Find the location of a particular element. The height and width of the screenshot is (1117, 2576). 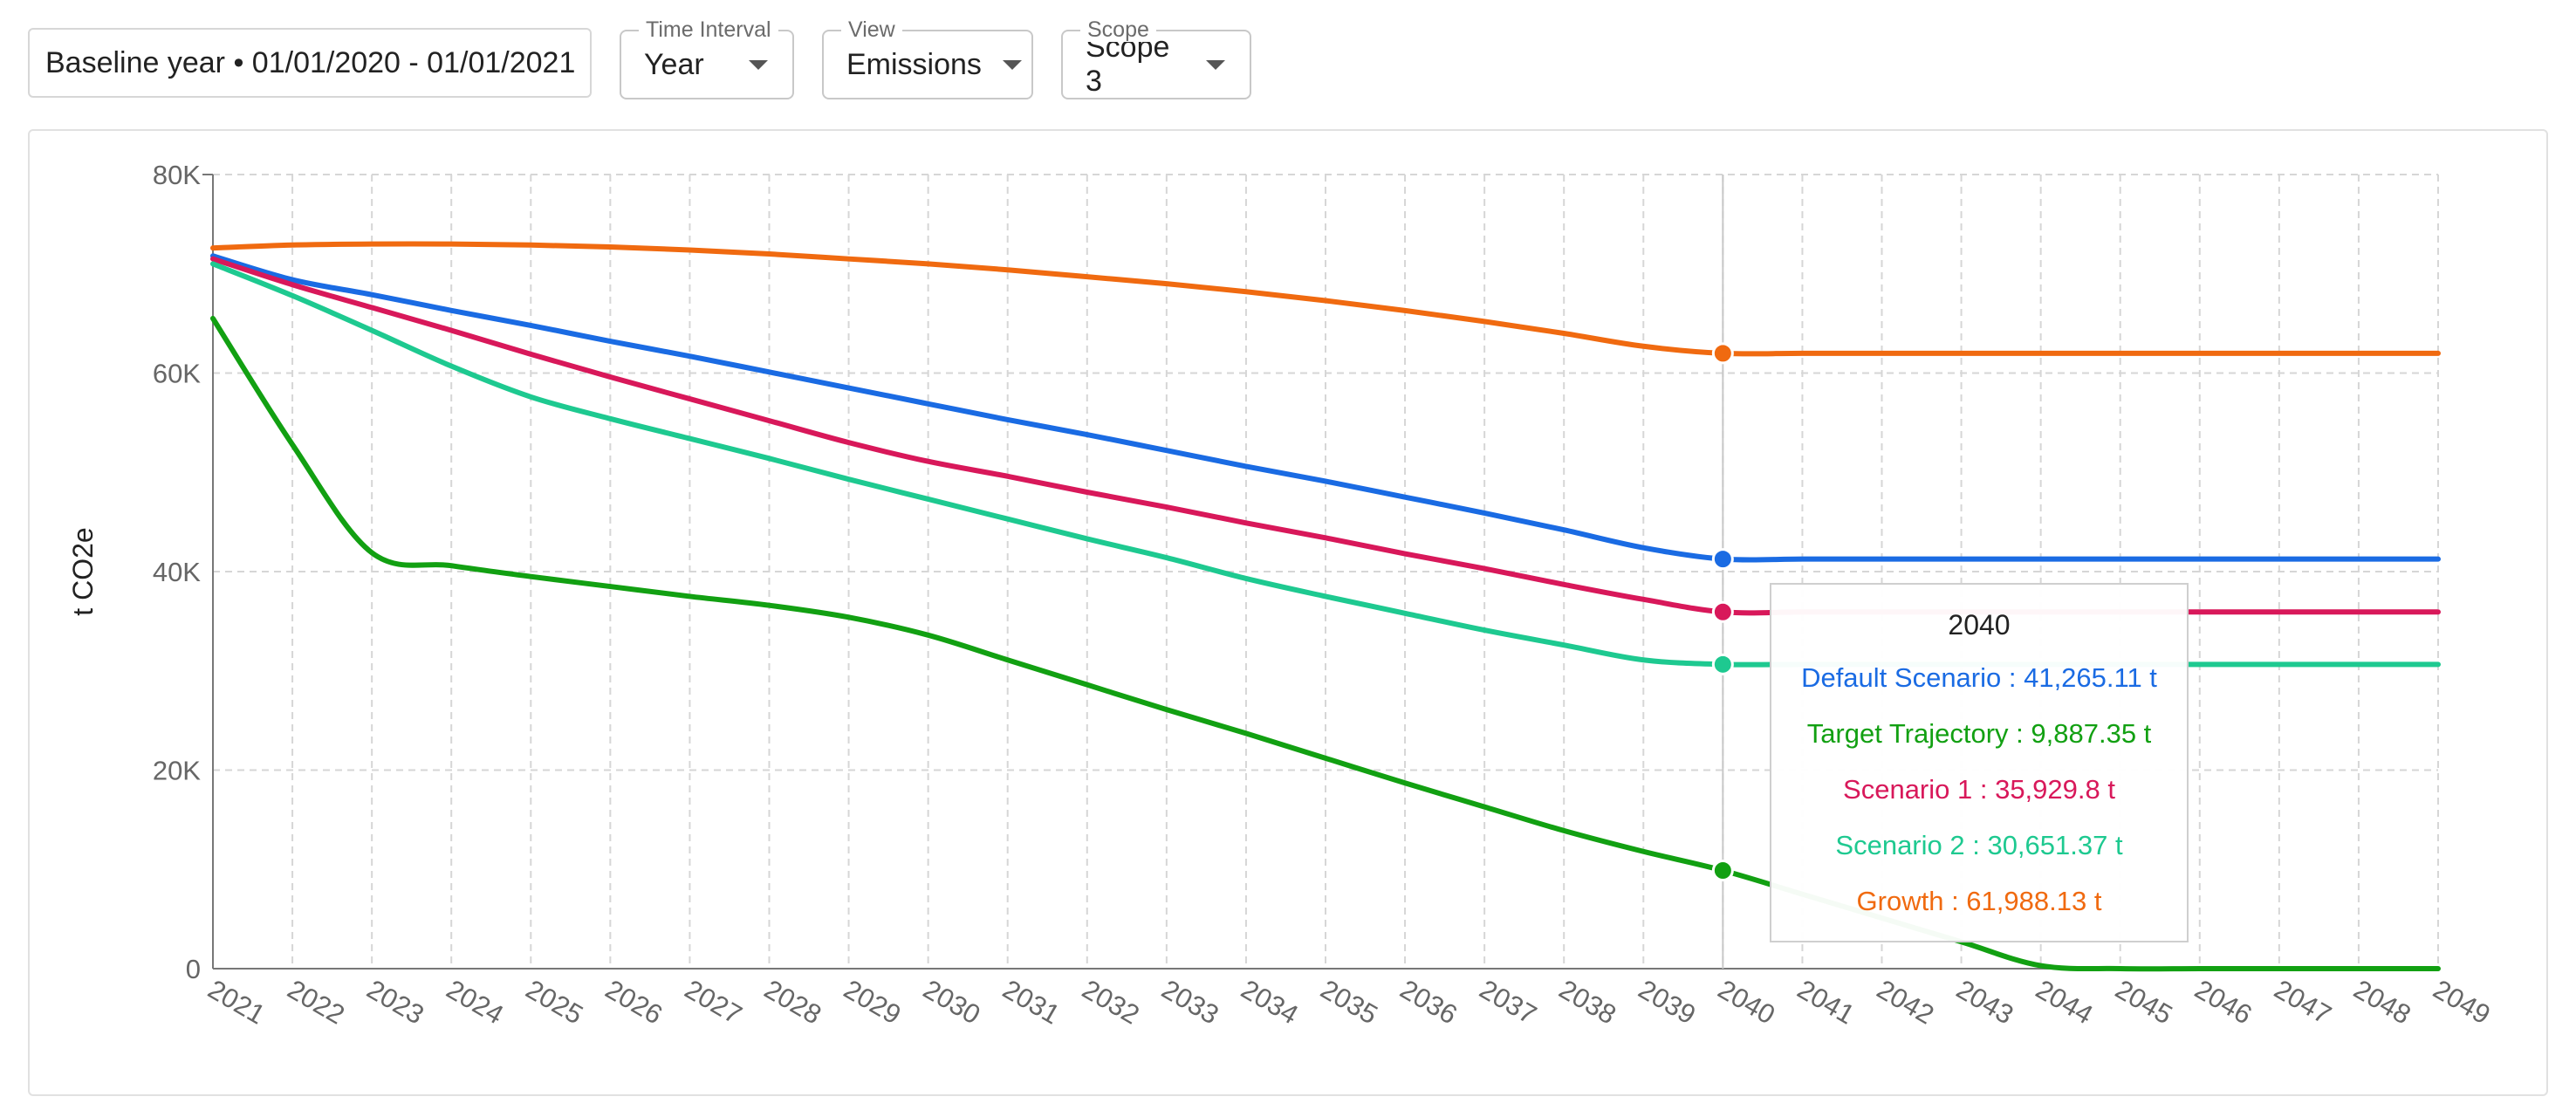

x-tick-label: 2035 is located at coordinates (1350, 1002).